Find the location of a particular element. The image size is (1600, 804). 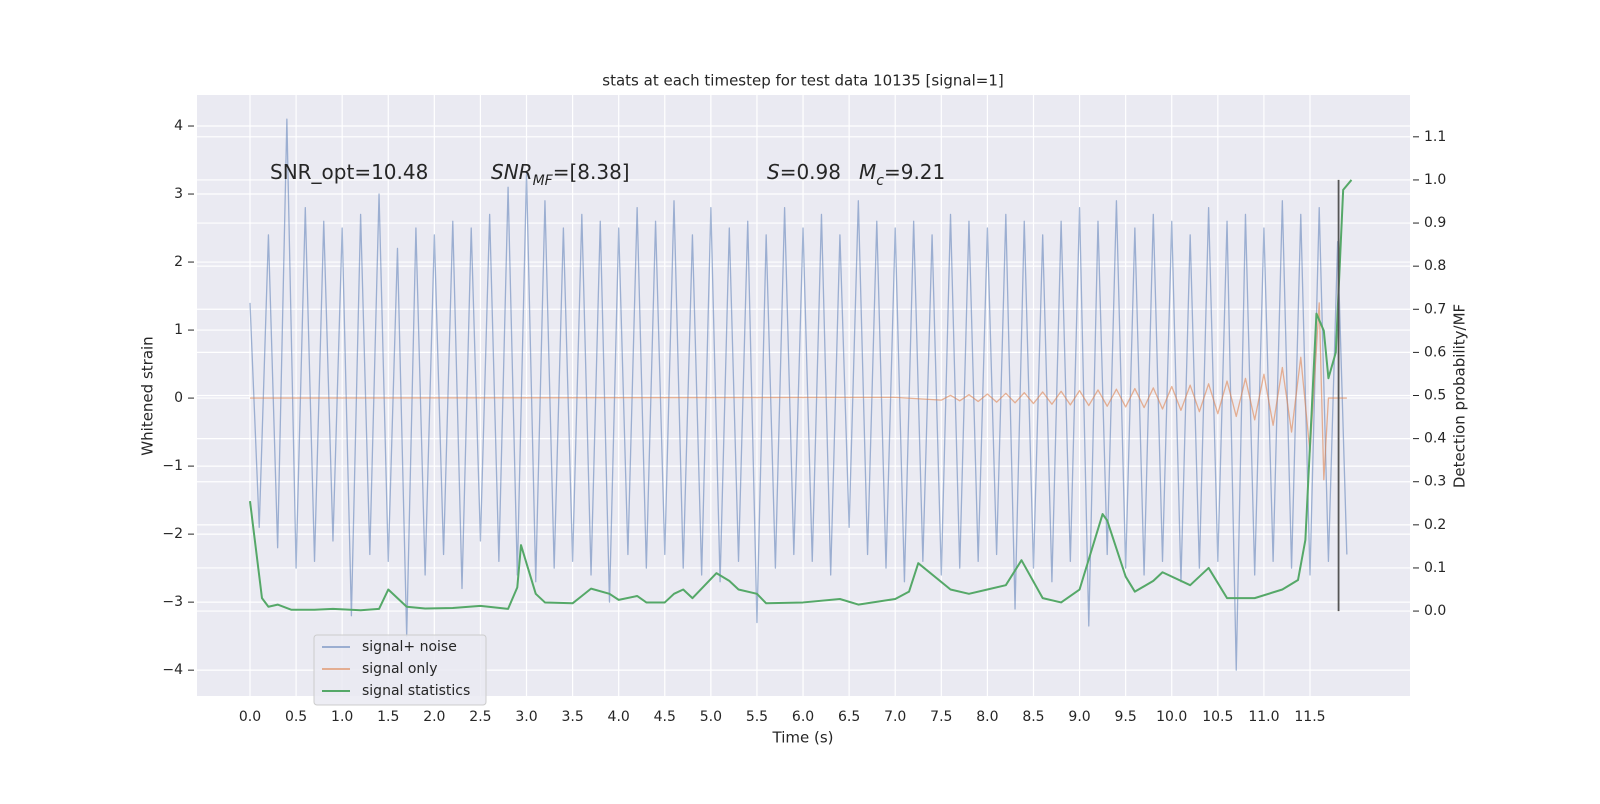

y2-tick-label: 0.6 is located at coordinates (1435, 352).